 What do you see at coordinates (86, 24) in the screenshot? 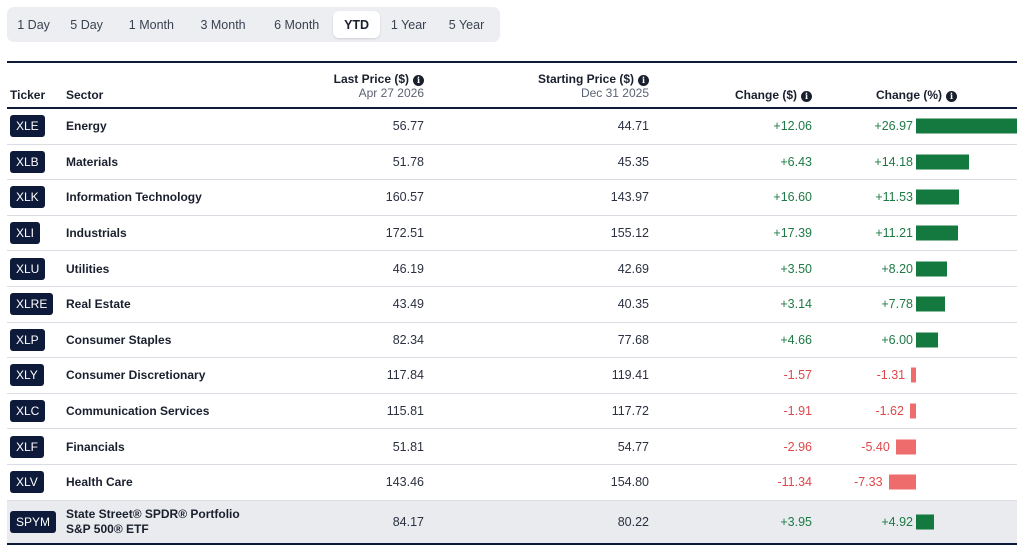
I see `tab-5-day: 5 Day` at bounding box center [86, 24].